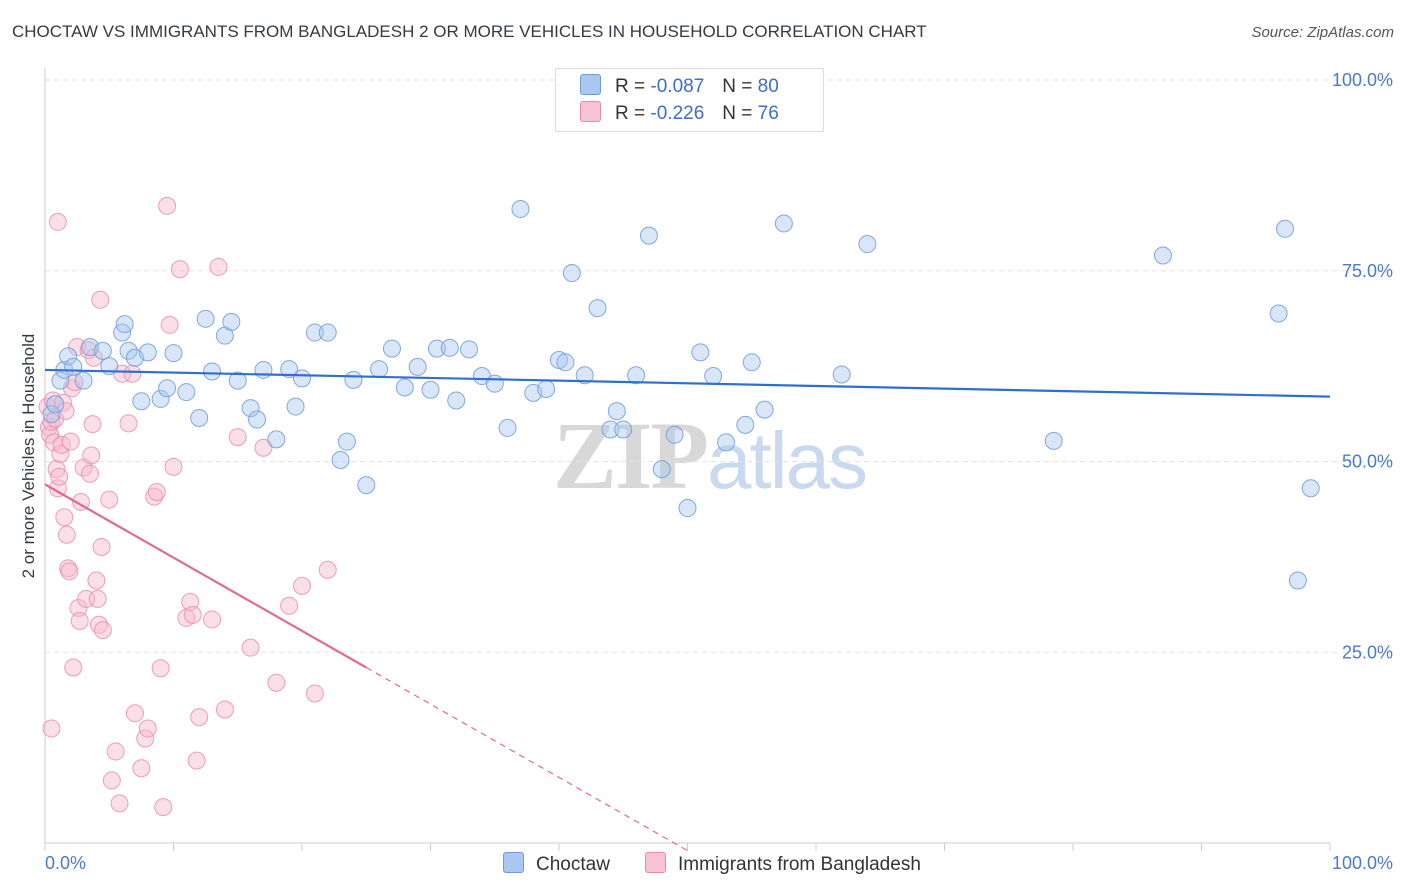  I want to click on bottom-legend-bangladesh: Immigrants from Bangladesh, so click(783, 864).